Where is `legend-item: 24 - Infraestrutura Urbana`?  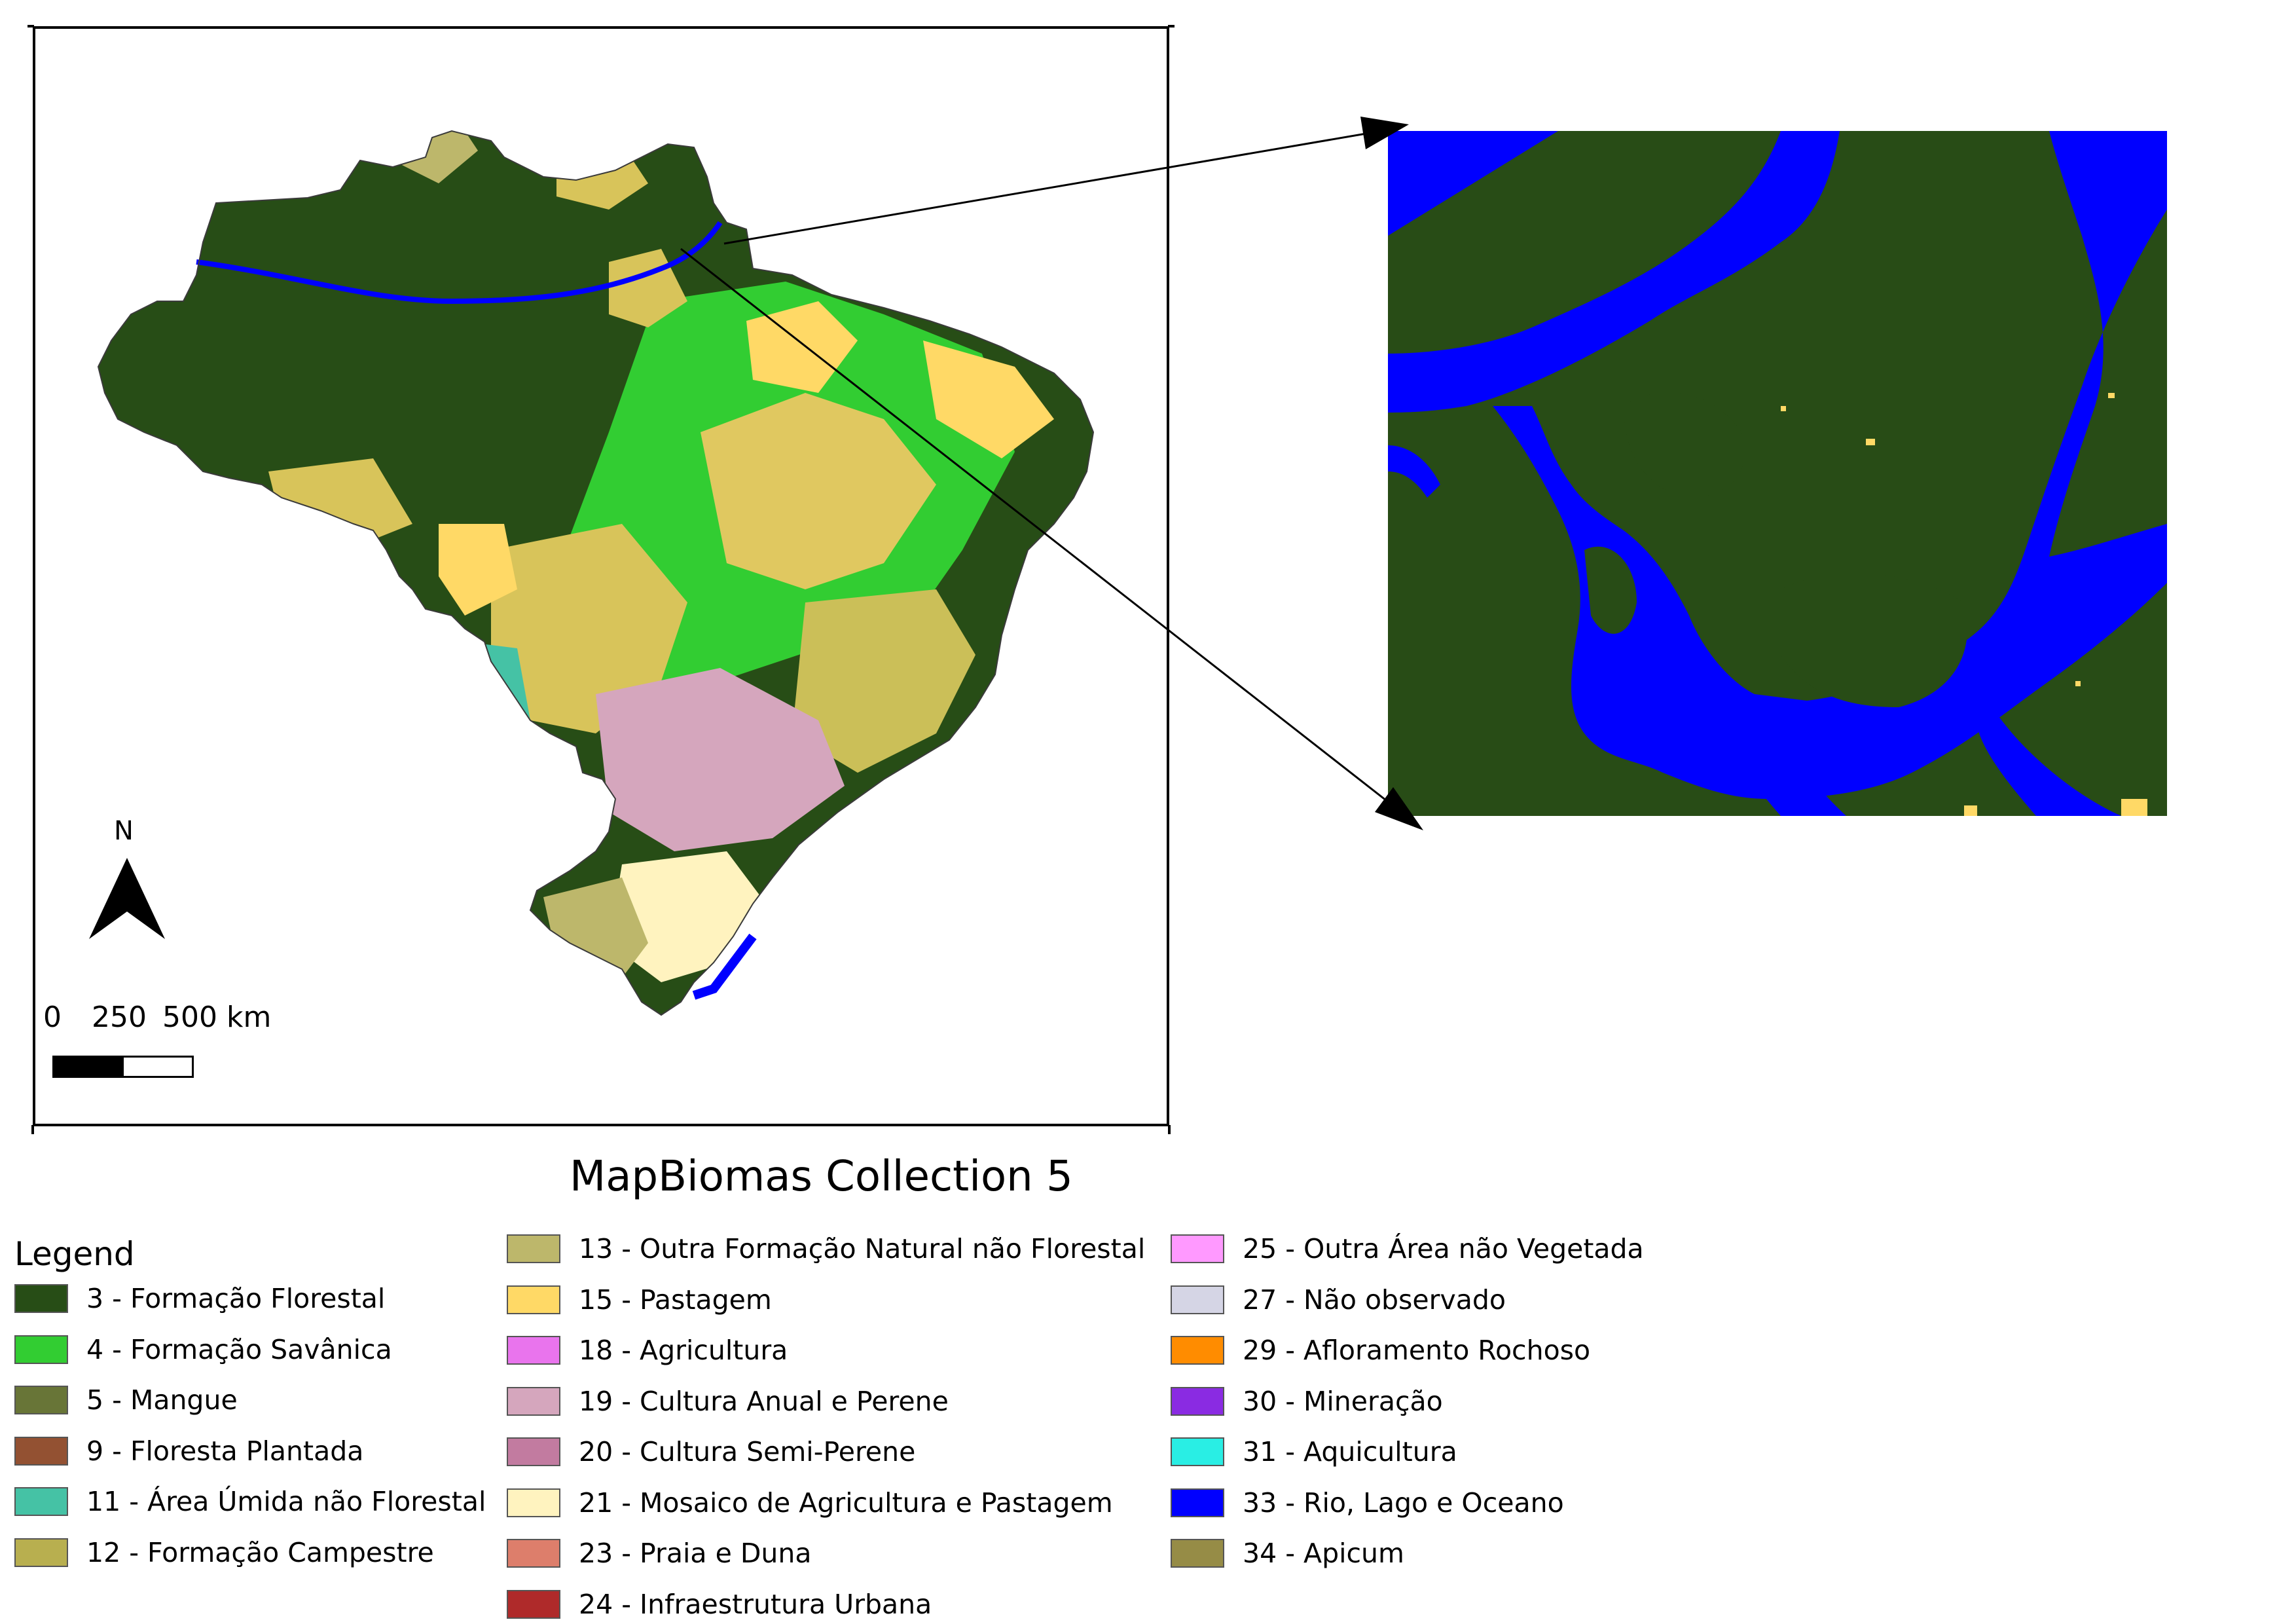 legend-item: 24 - Infraestrutura Urbana is located at coordinates (719, 1604).